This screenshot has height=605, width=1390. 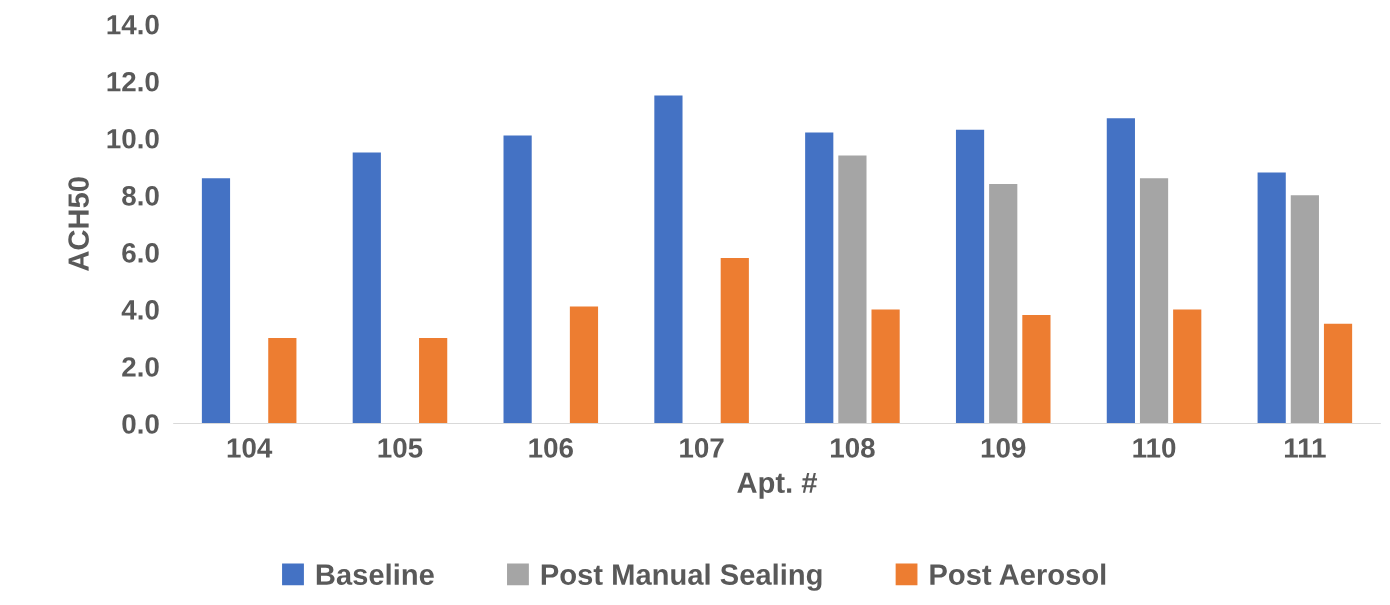 I want to click on y-tick-label: 6.0, so click(x=140, y=253).